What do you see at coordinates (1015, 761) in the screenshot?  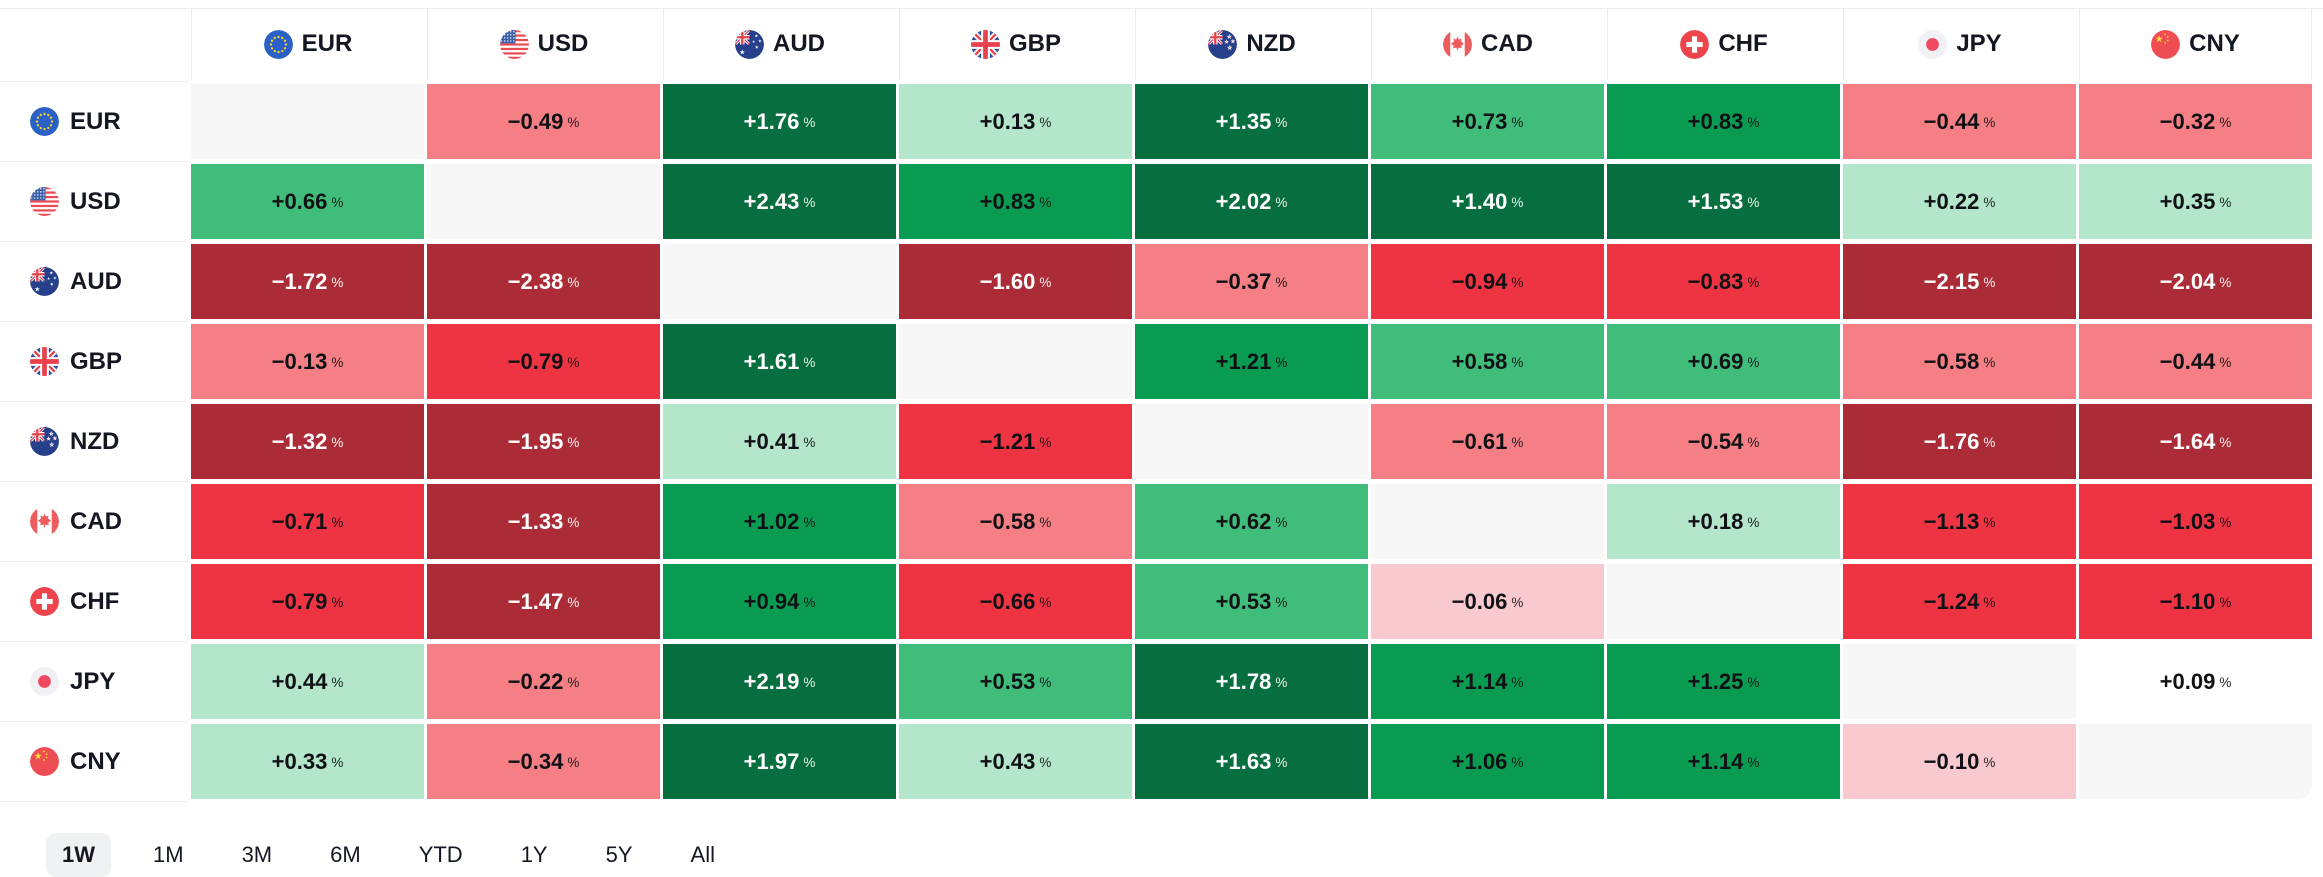 I see `cell-cny-gbp: +0.43%` at bounding box center [1015, 761].